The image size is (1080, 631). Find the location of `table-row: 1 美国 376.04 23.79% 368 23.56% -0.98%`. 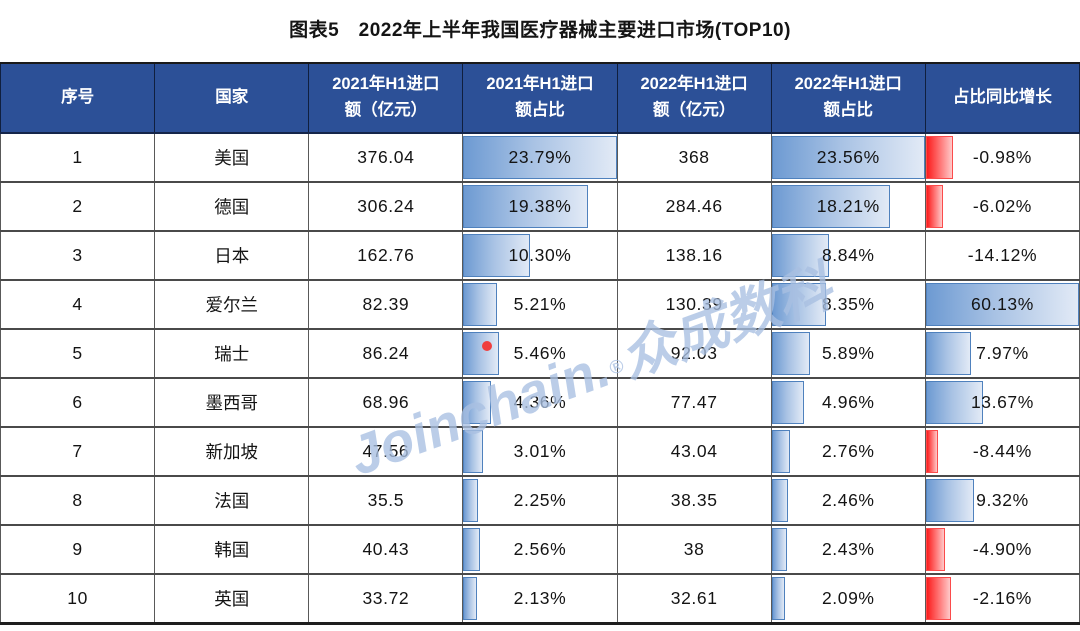

table-row: 1 美国 376.04 23.79% 368 23.56% -0.98% is located at coordinates (540, 157).